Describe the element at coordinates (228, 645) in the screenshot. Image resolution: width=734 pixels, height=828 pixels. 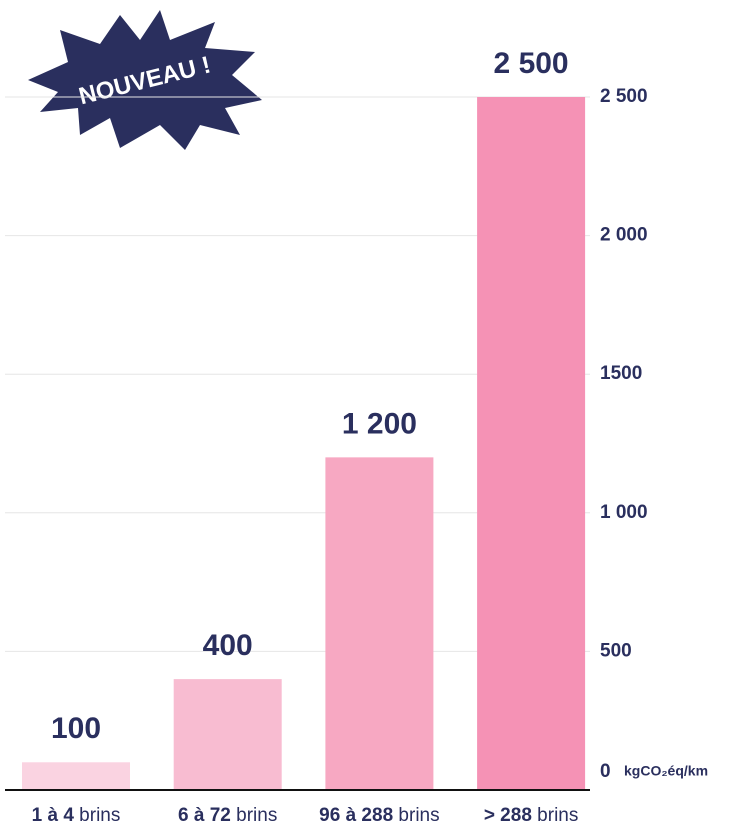
I see `value-label: 400` at that location.